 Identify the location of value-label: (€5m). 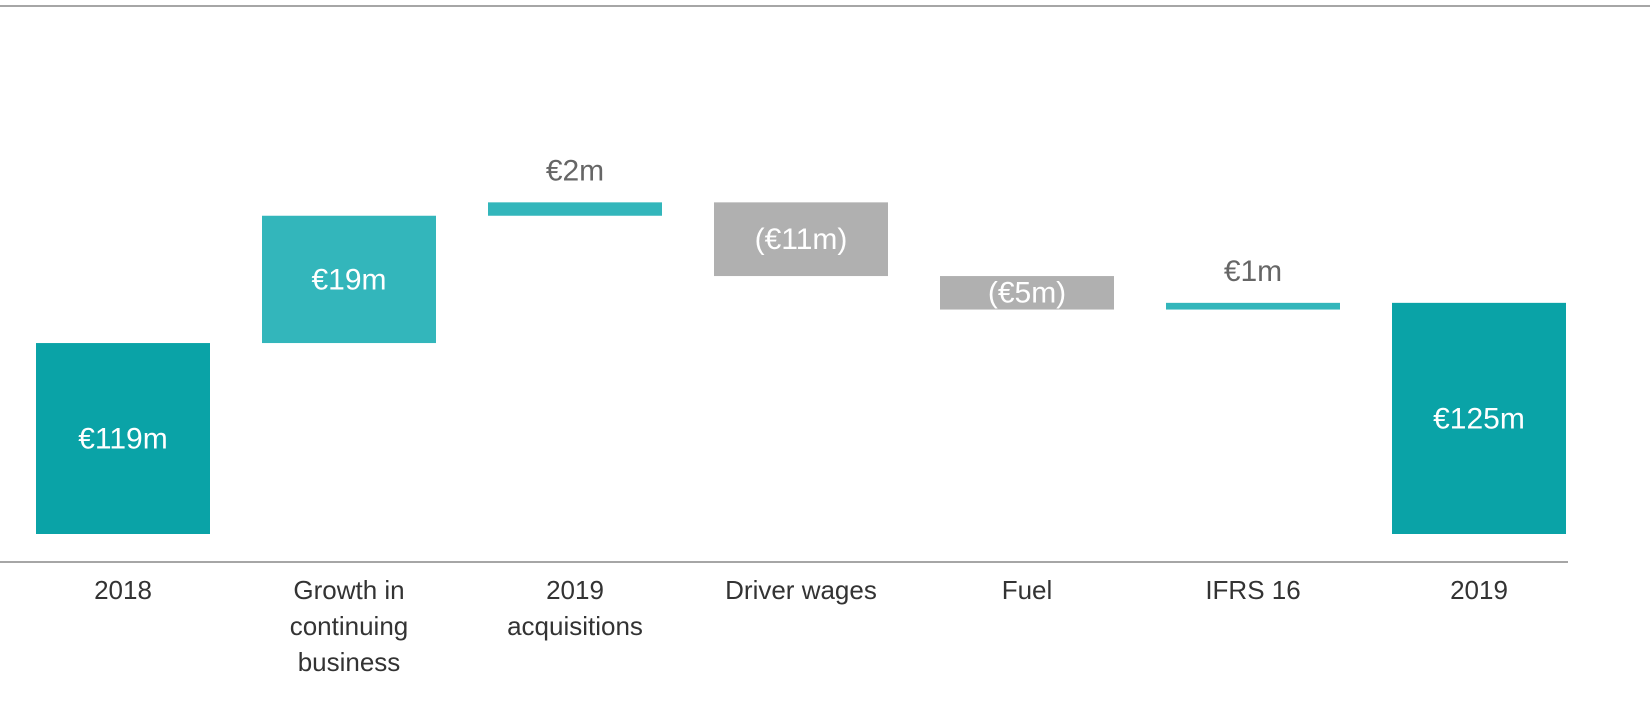
(1027, 293).